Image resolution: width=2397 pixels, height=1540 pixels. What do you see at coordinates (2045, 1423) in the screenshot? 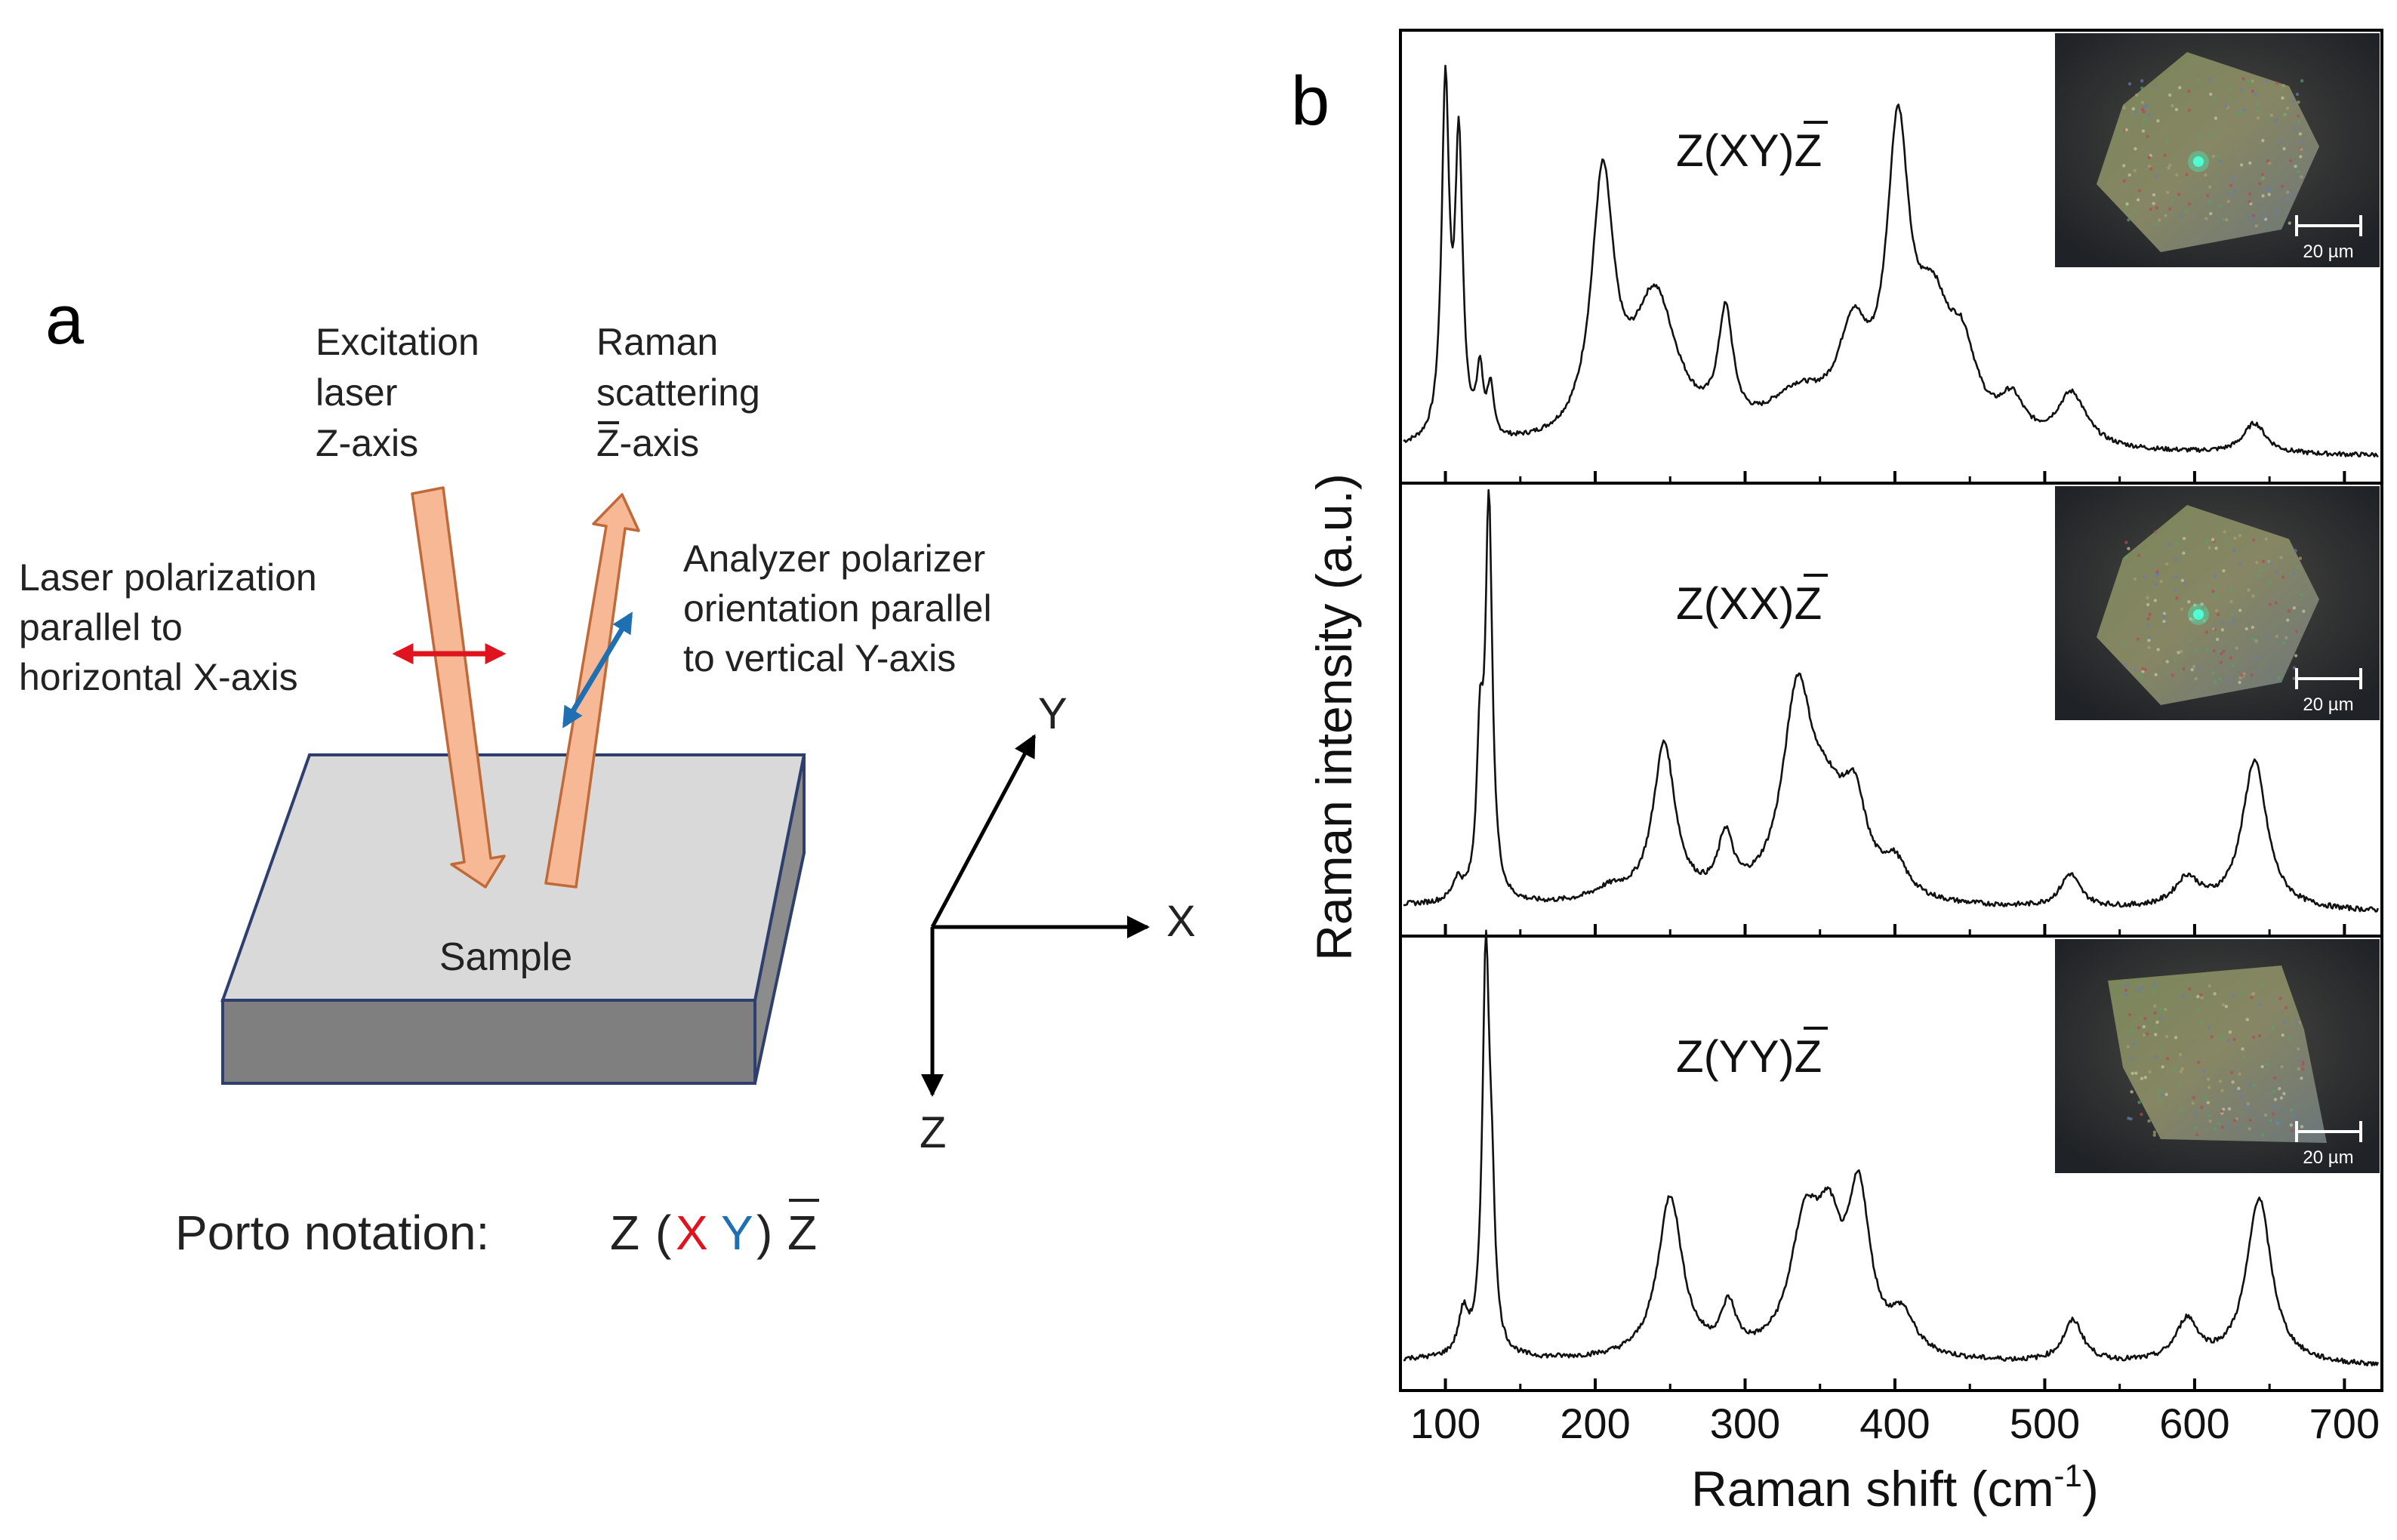
I see `x-tick-label: 500` at bounding box center [2045, 1423].